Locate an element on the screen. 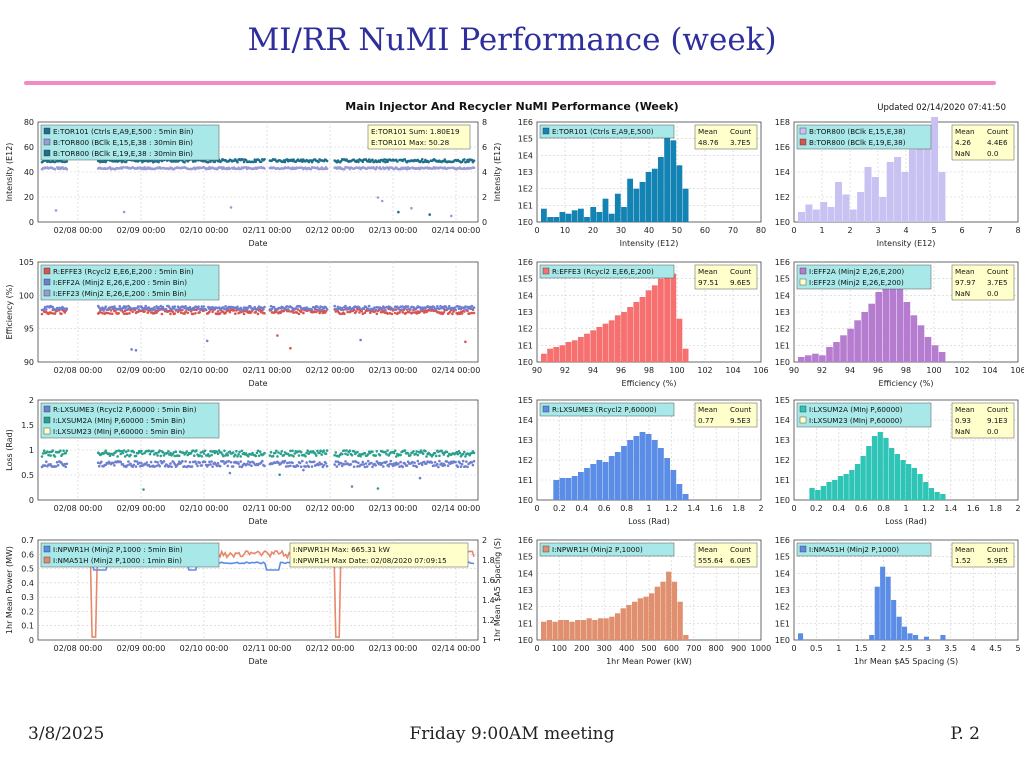 The width and height of the screenshot is (1024, 768). x-tick-label: 0 is located at coordinates (793, 508).